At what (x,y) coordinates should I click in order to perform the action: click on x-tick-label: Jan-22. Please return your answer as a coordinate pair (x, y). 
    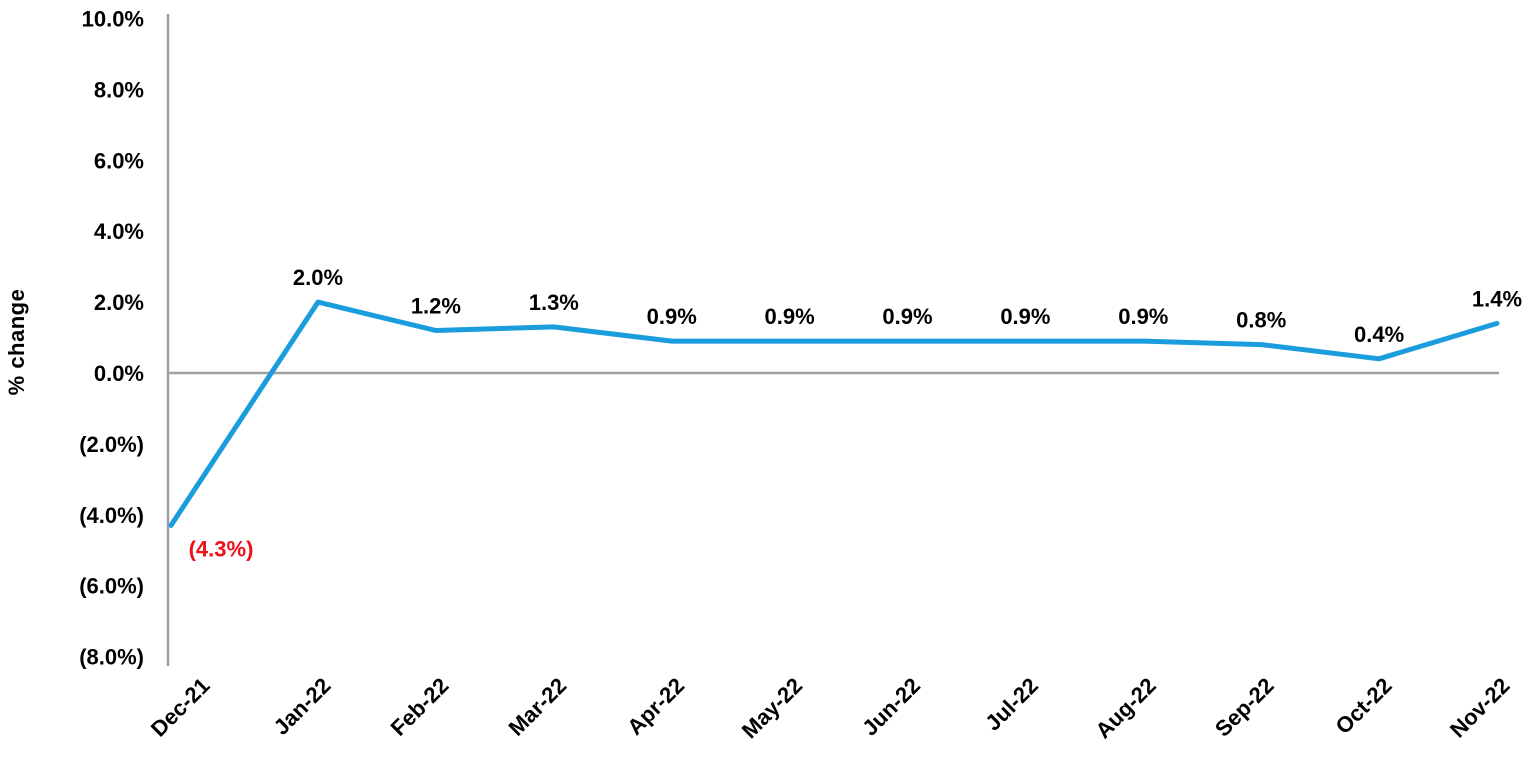
    Looking at the image, I should click on (302, 706).